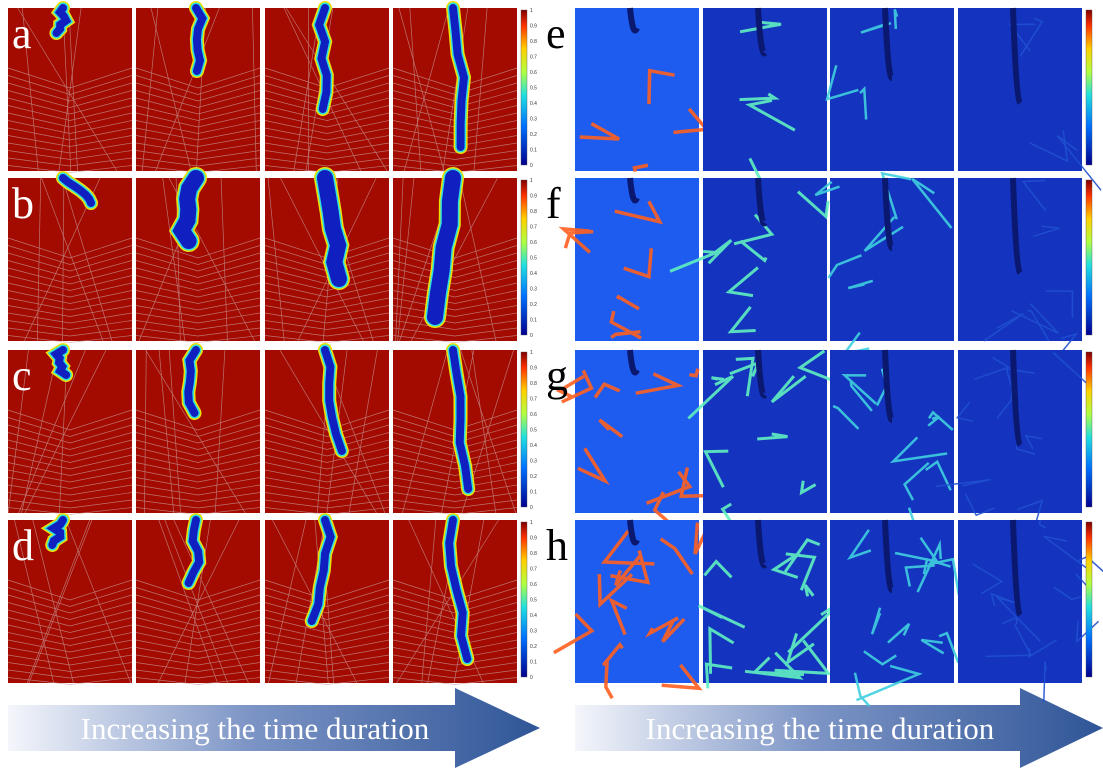 The width and height of the screenshot is (1103, 769). Describe the element at coordinates (820, 728) in the screenshot. I see `arrow-text: Increasing the time duration` at that location.